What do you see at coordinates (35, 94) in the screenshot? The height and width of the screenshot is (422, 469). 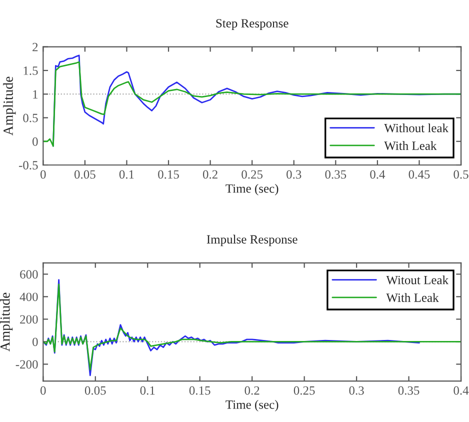 I see `y-tick-label: 1` at bounding box center [35, 94].